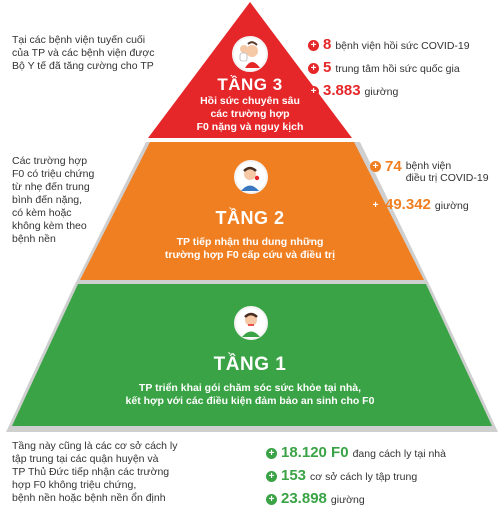 This screenshot has height=512, width=498. Describe the element at coordinates (408, 204) in the screenshot. I see `stat-number: 49.342` at that location.